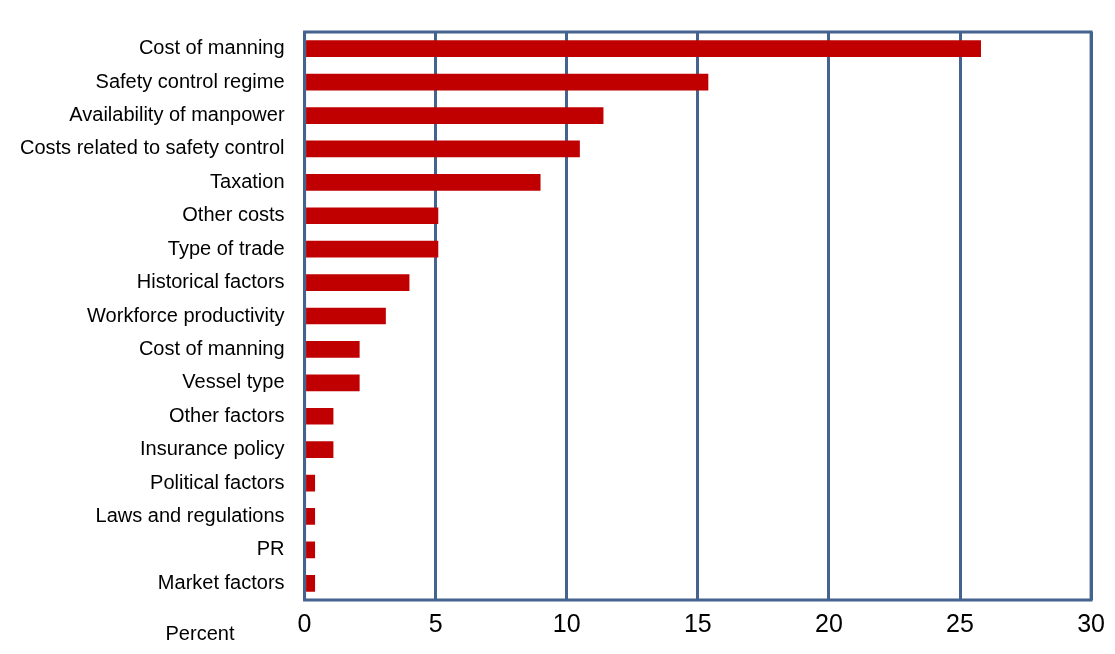  I want to click on y-tick-label: Insurance policy, so click(212, 448).